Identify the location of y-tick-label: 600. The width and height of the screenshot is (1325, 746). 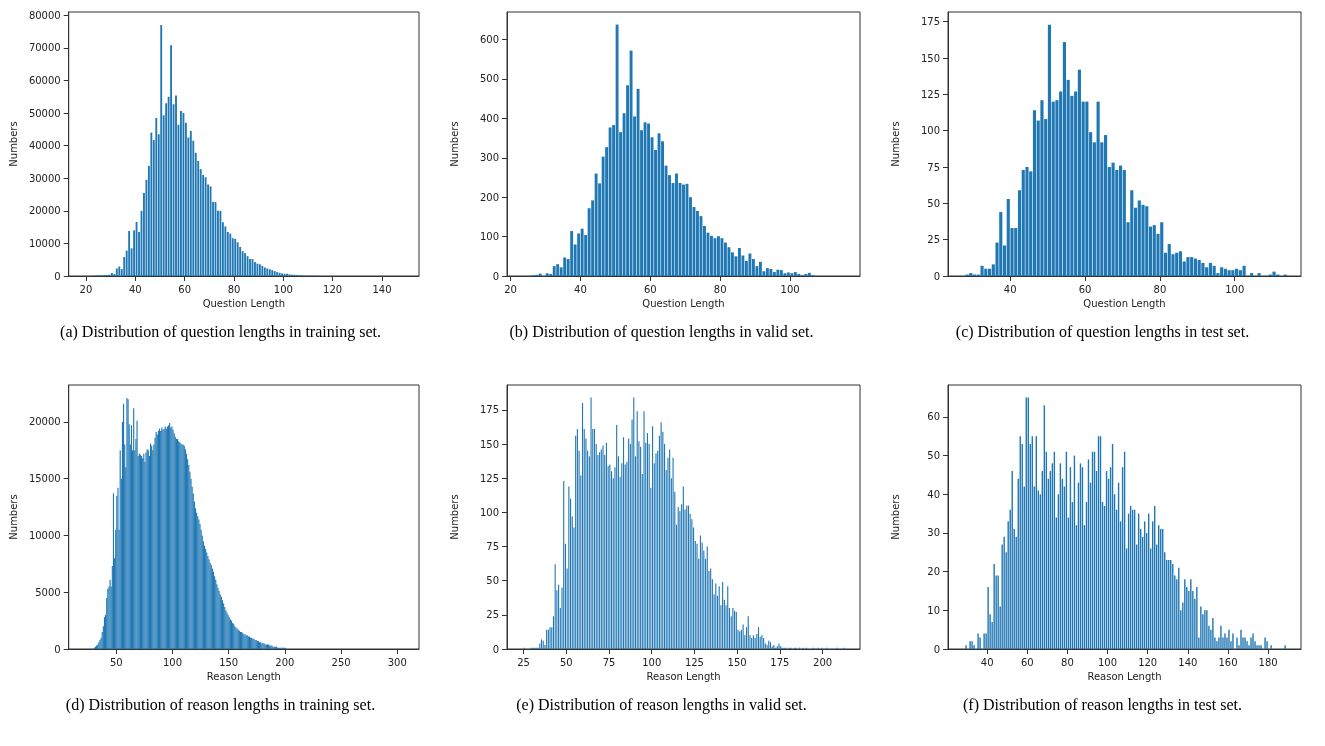
(489, 40).